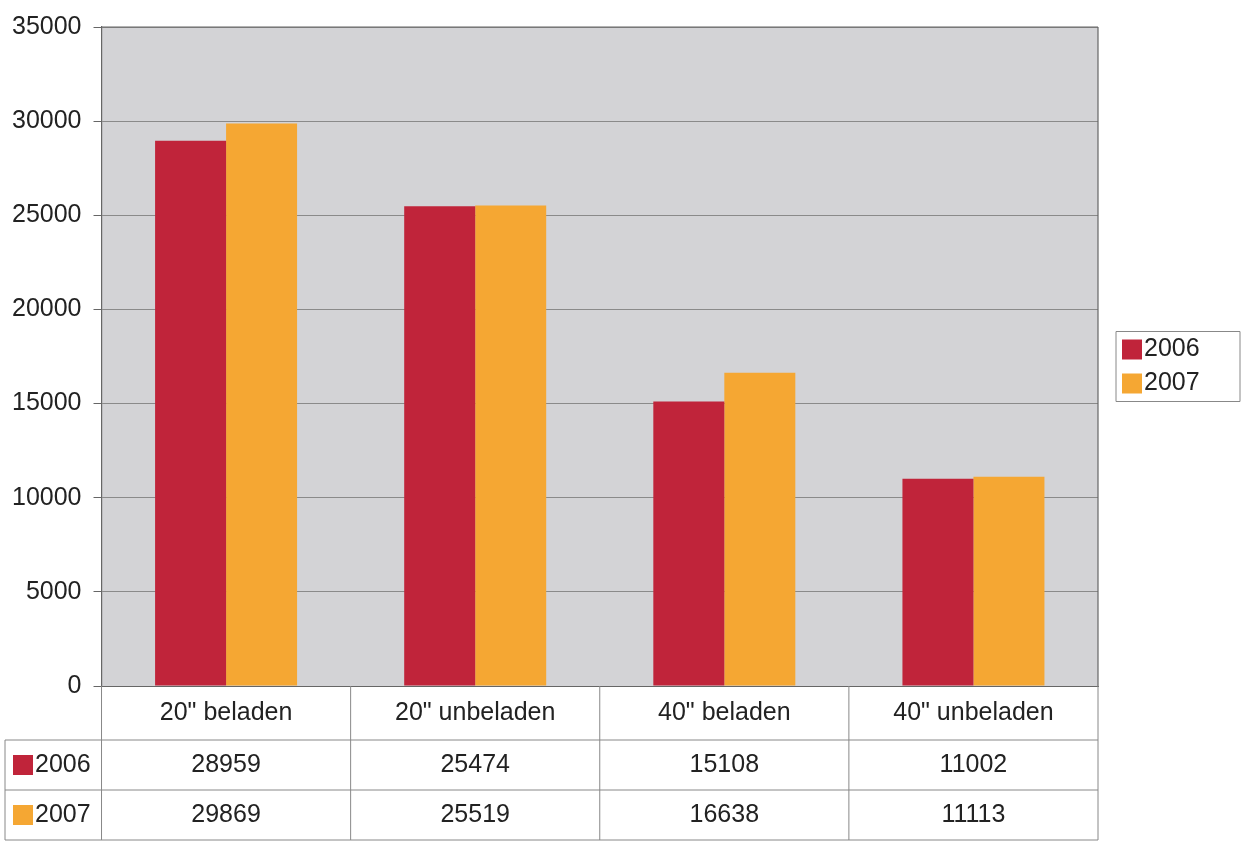 The height and width of the screenshot is (848, 1246). What do you see at coordinates (46, 495) in the screenshot?
I see `y-tick-label: 10000` at bounding box center [46, 495].